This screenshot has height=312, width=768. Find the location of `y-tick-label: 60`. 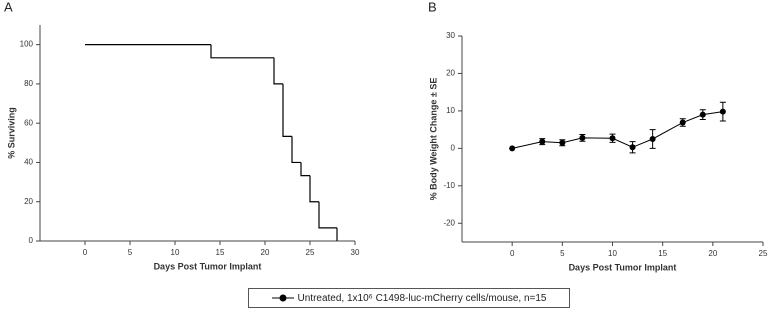

y-tick-label: 60 is located at coordinates (28, 122).